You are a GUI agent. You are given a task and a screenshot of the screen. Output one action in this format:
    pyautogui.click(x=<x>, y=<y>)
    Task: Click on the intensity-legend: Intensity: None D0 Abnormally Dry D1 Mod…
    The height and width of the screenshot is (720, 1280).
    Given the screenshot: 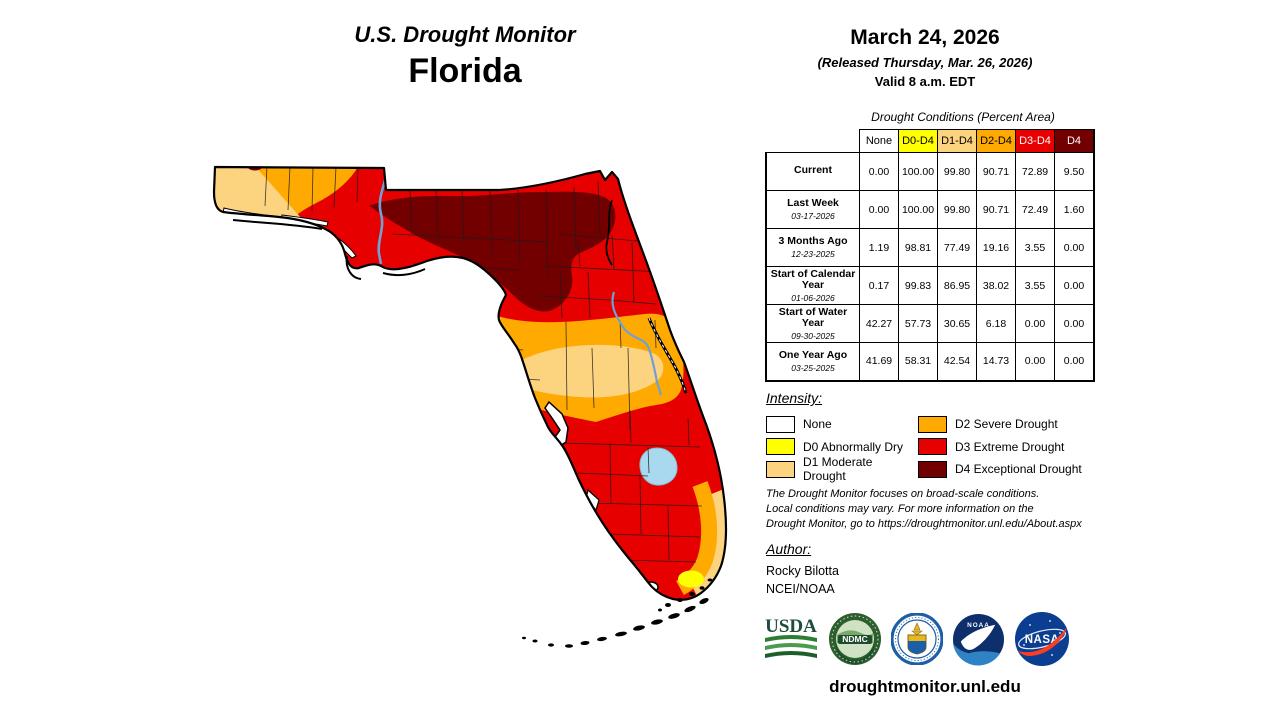 What is the action you would take?
    pyautogui.click(x=931, y=436)
    